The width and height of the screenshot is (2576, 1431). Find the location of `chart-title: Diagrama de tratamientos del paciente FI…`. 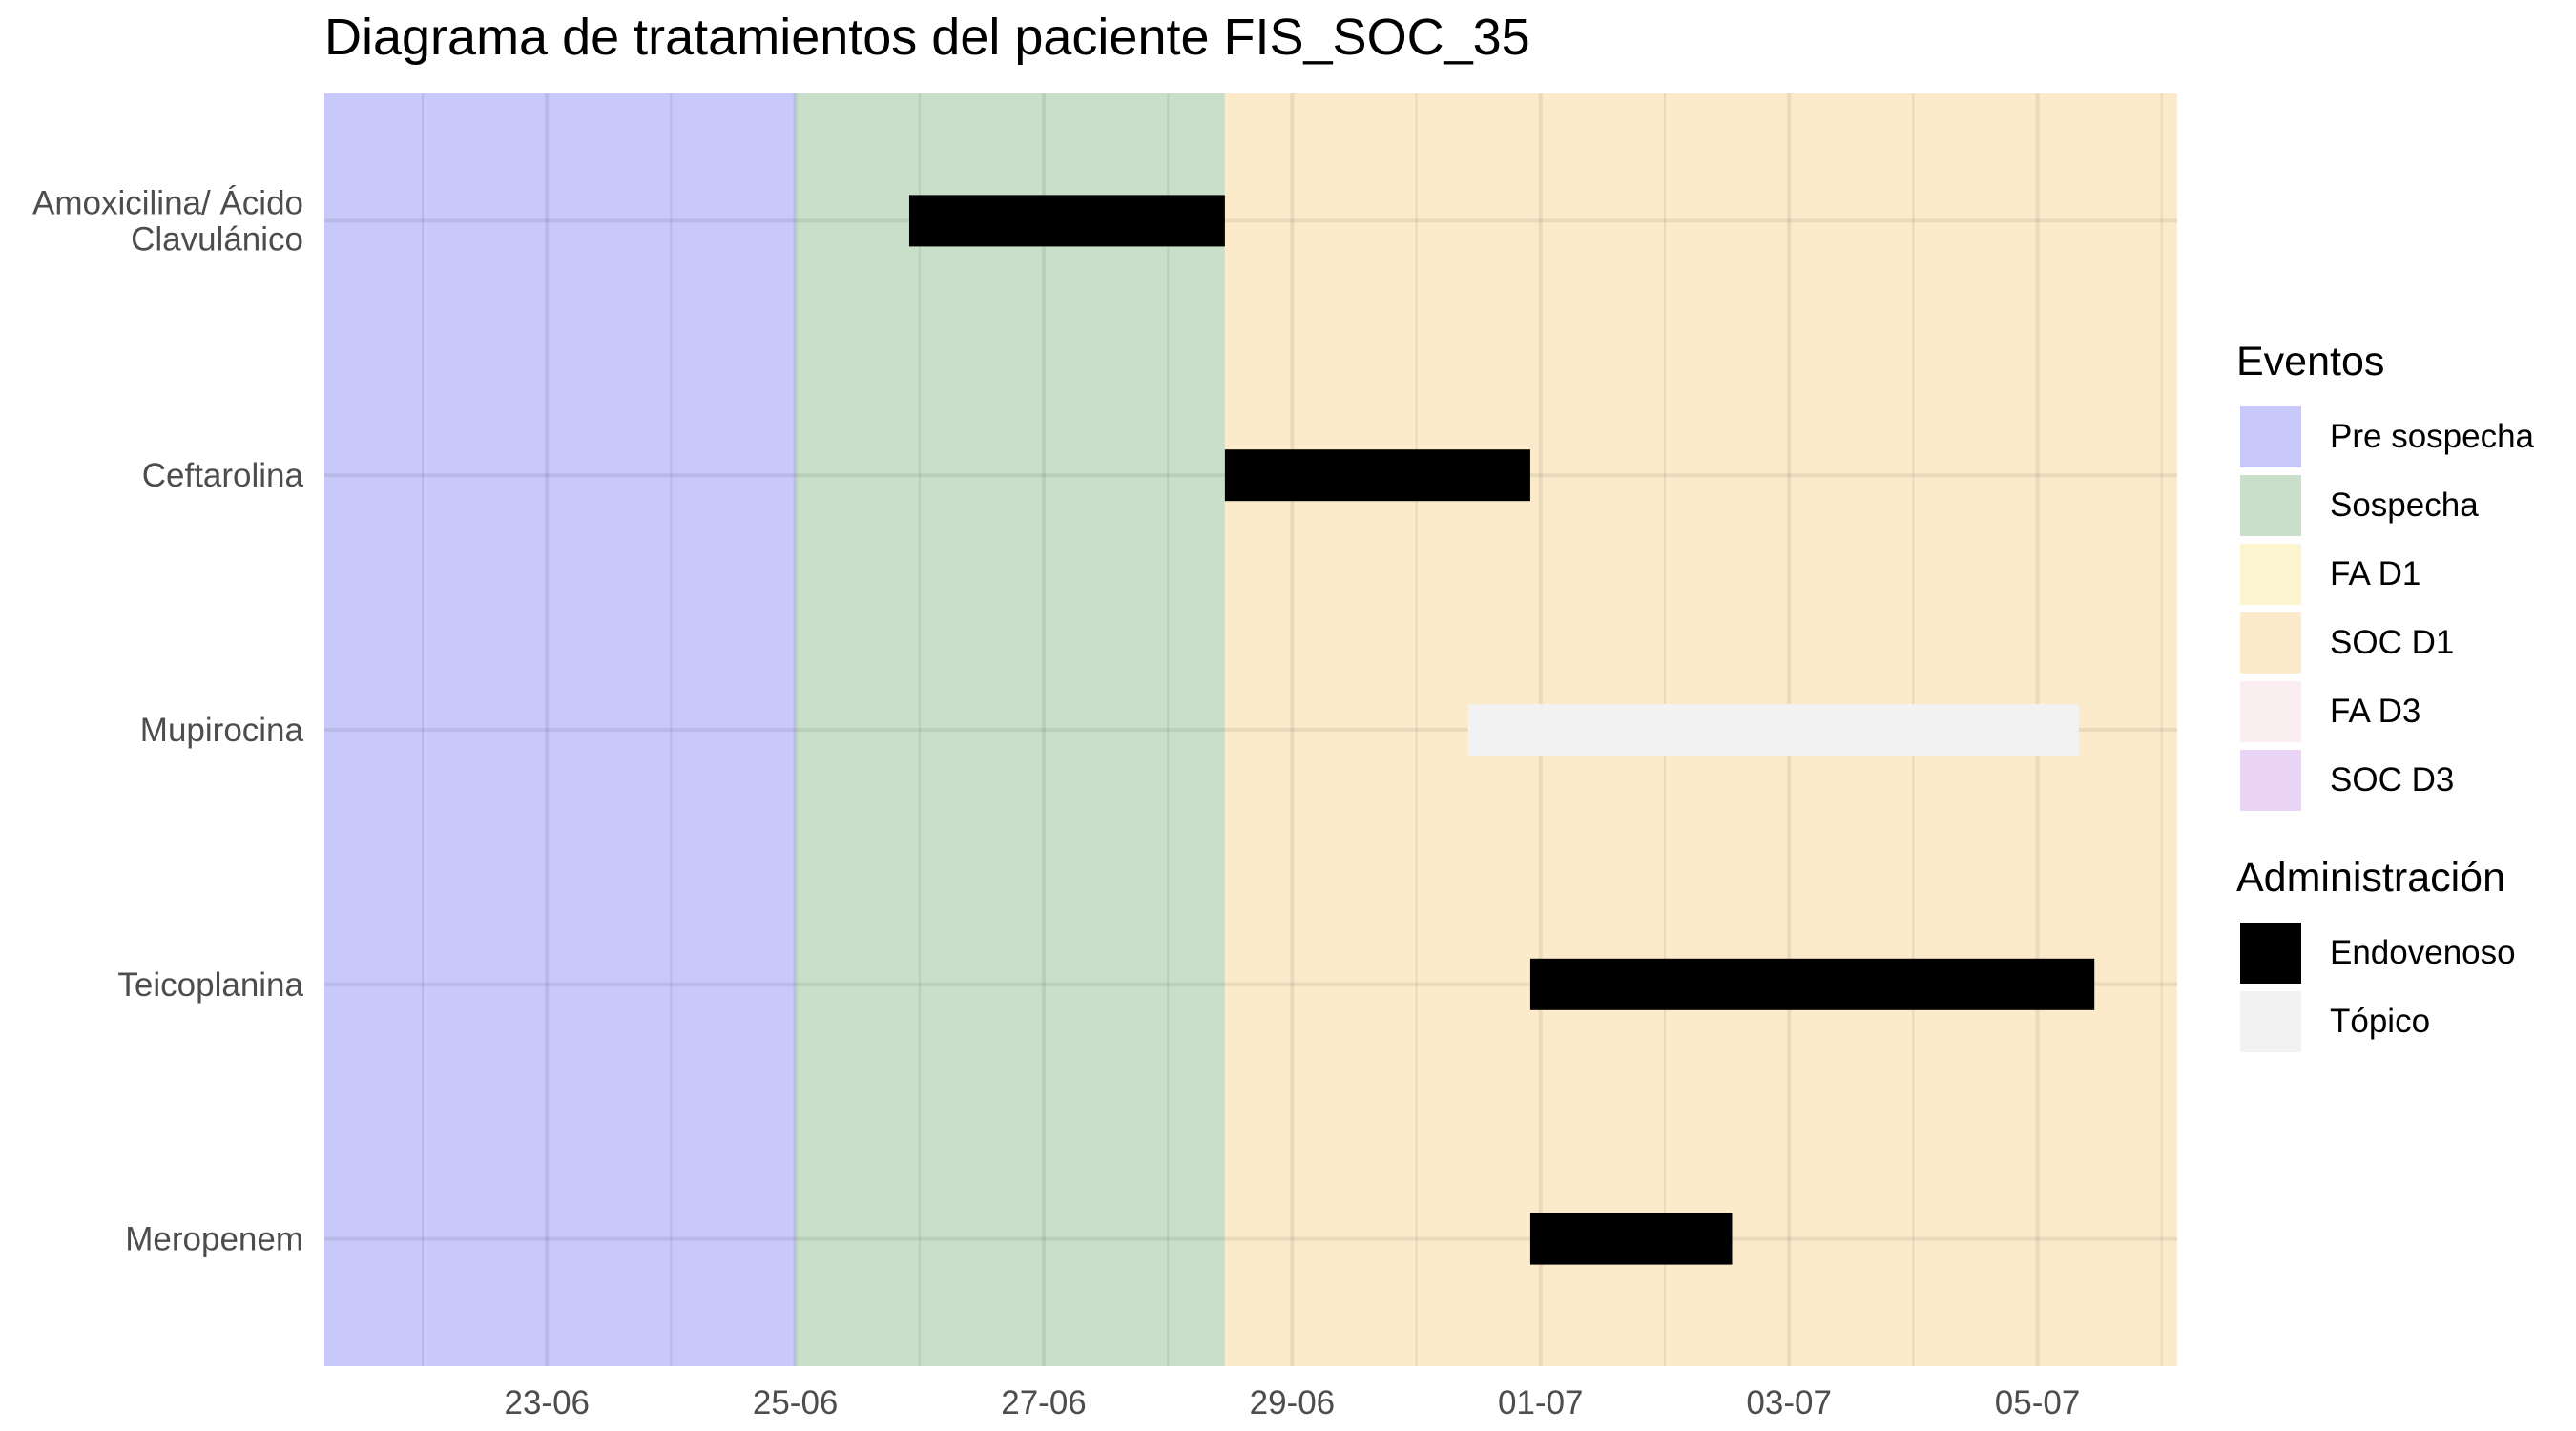

chart-title: Diagrama de tratamientos del paciente FI… is located at coordinates (927, 37).